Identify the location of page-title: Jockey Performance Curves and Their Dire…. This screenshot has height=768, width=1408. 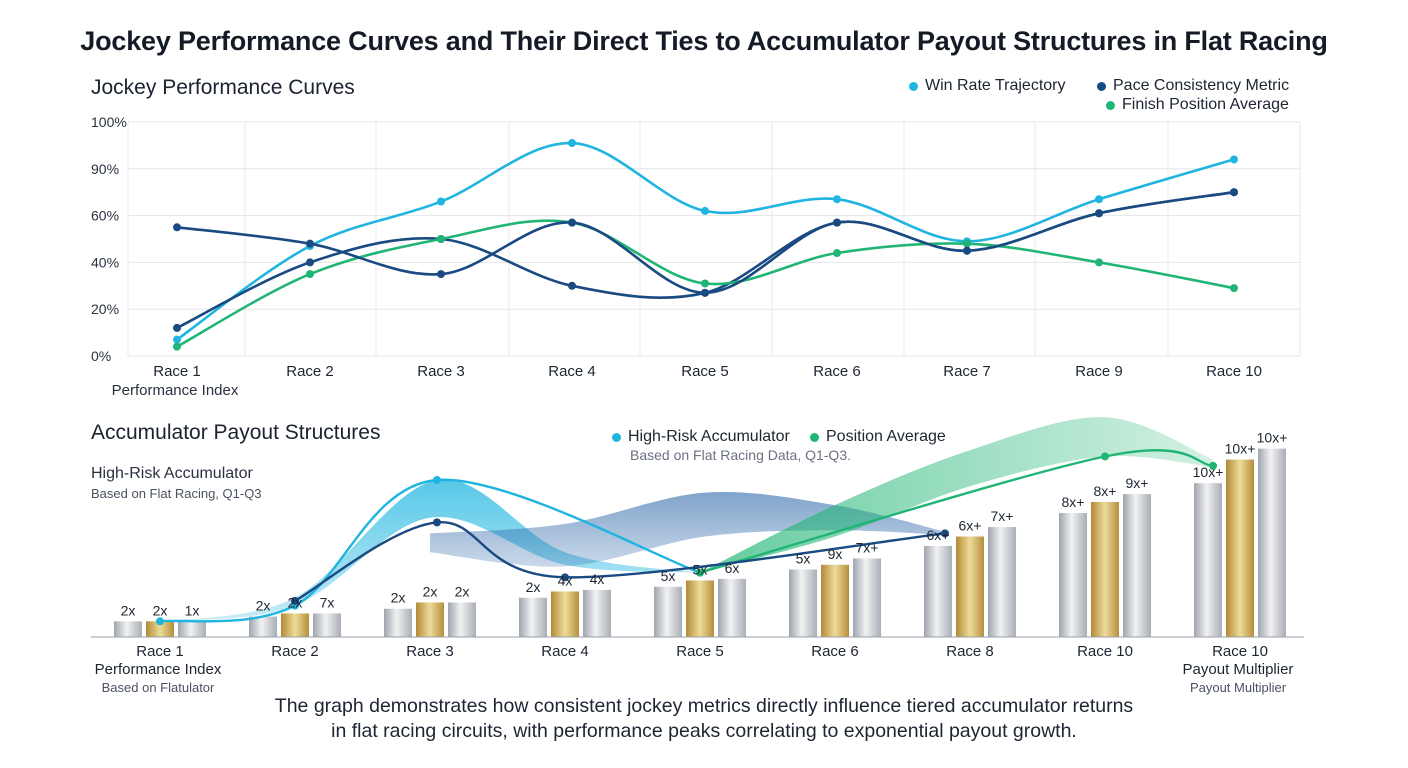
(704, 41).